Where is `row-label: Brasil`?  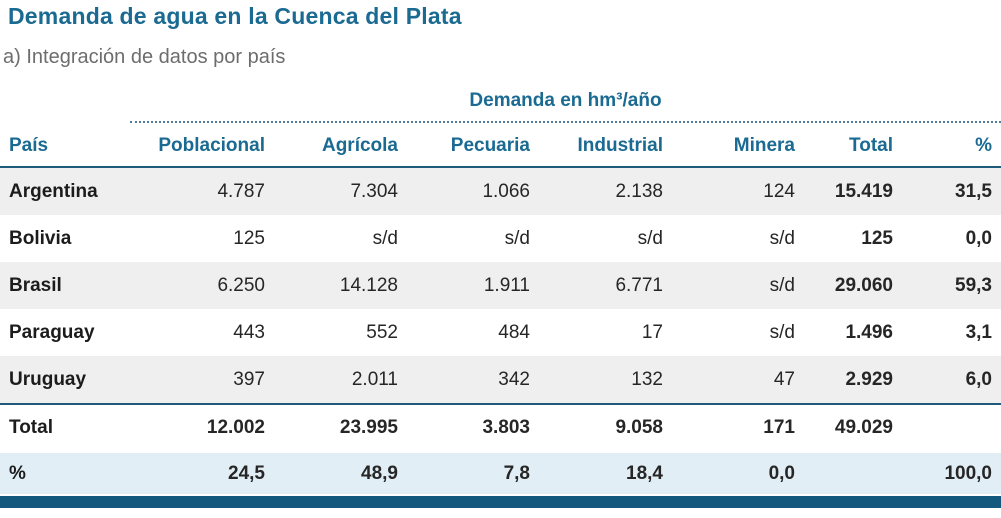
row-label: Brasil is located at coordinates (35, 285).